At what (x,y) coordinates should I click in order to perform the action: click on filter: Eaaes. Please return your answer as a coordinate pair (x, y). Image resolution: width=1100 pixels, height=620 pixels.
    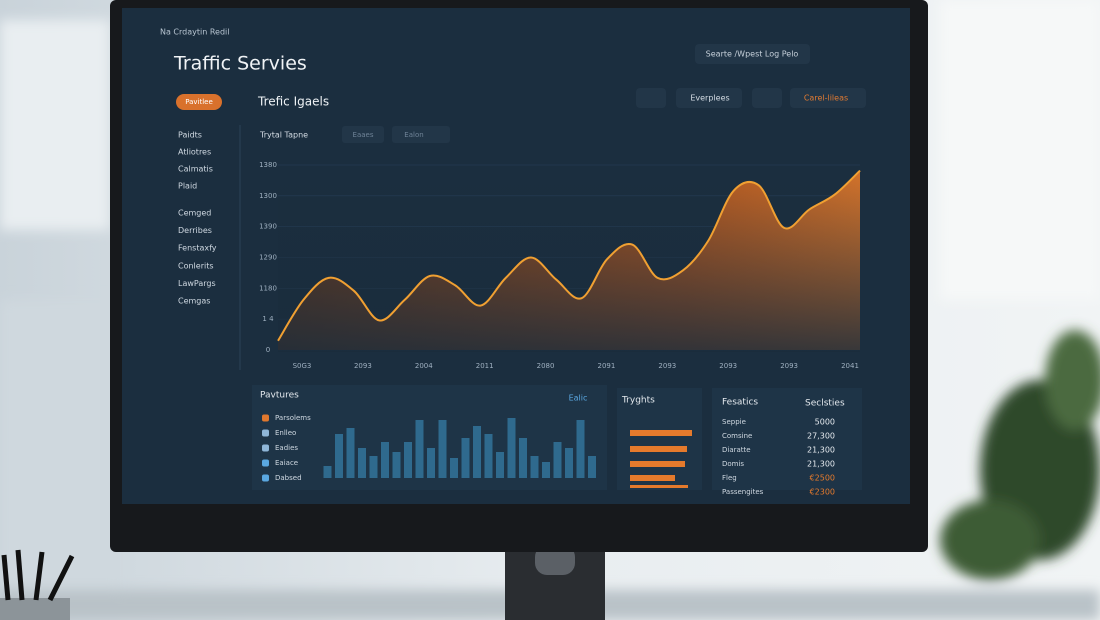
    Looking at the image, I should click on (363, 135).